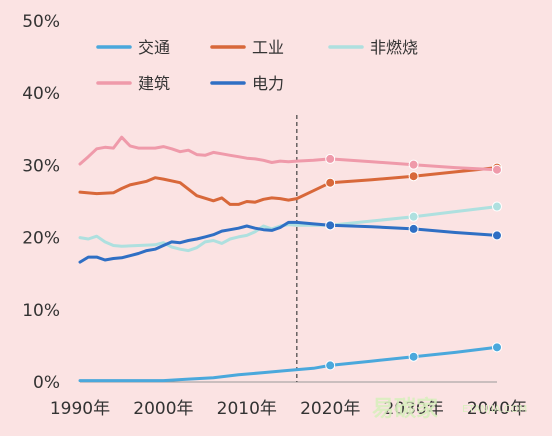 This screenshot has width=552, height=436. Describe the element at coordinates (449, 409) in the screenshot. I see `watermark: 易碳家 ETANJIA.COM` at that location.